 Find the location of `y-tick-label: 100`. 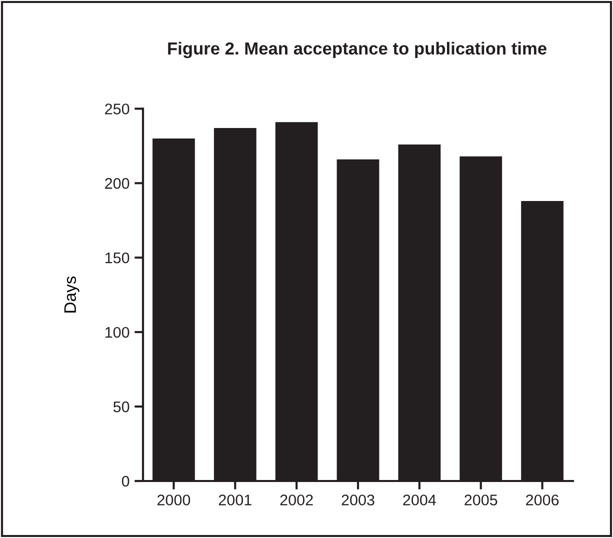

y-tick-label: 100 is located at coordinates (117, 332).